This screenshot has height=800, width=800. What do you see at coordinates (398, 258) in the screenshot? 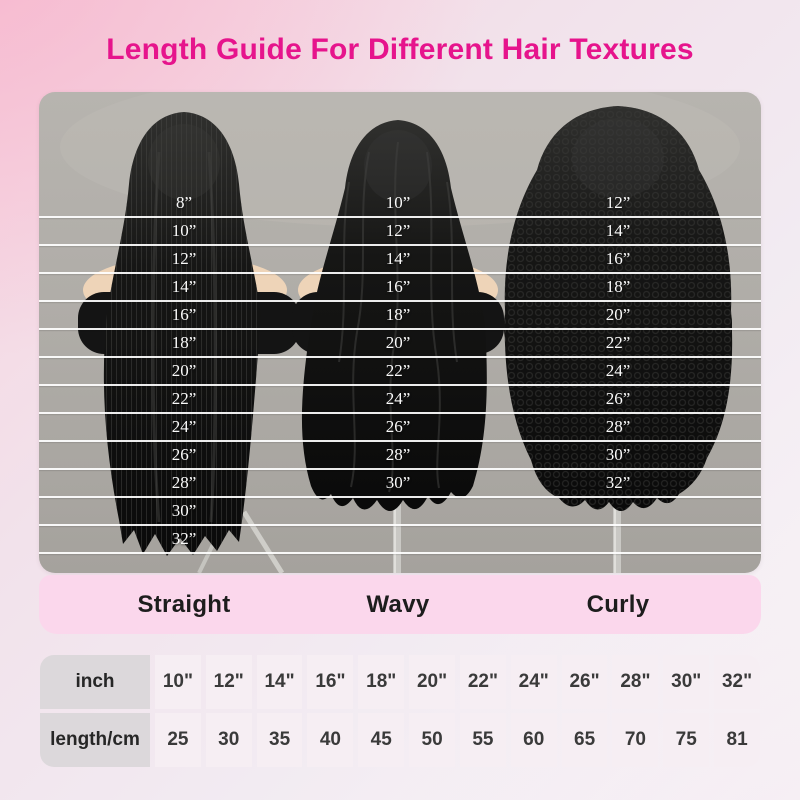
I see `length-label-wavy: 14”` at bounding box center [398, 258].